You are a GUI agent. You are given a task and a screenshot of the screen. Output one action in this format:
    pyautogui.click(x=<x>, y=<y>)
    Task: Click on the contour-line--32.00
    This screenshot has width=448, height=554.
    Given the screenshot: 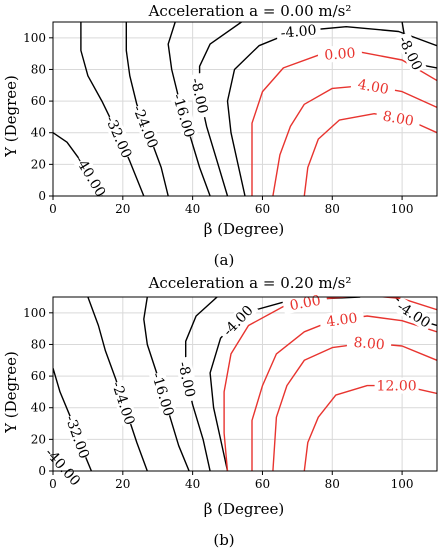 What is the action you would take?
    pyautogui.click(x=112, y=109)
    